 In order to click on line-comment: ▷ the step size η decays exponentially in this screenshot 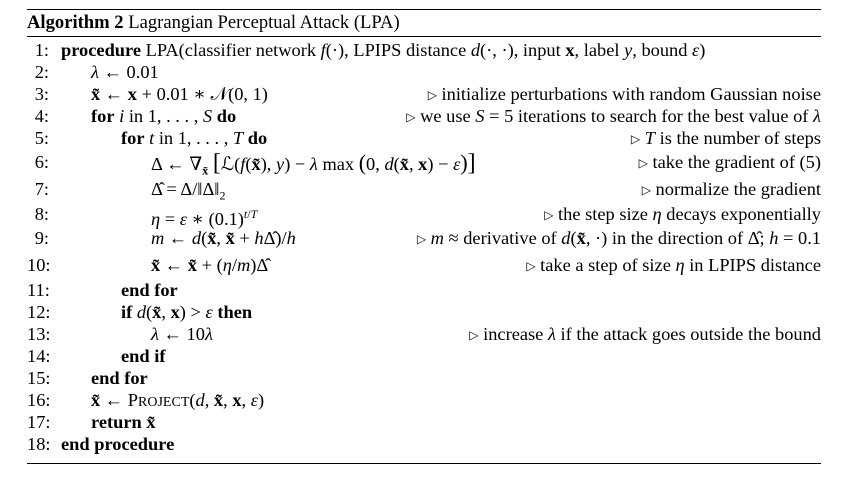, I will do `click(682, 214)`.